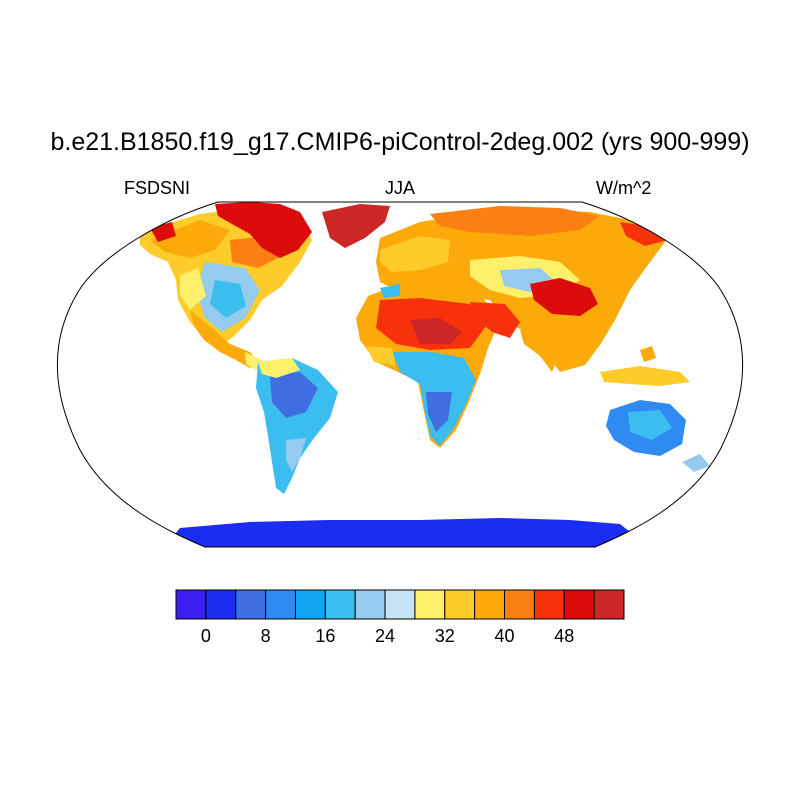  What do you see at coordinates (325, 636) in the screenshot?
I see `colorbar-tick-label: 16` at bounding box center [325, 636].